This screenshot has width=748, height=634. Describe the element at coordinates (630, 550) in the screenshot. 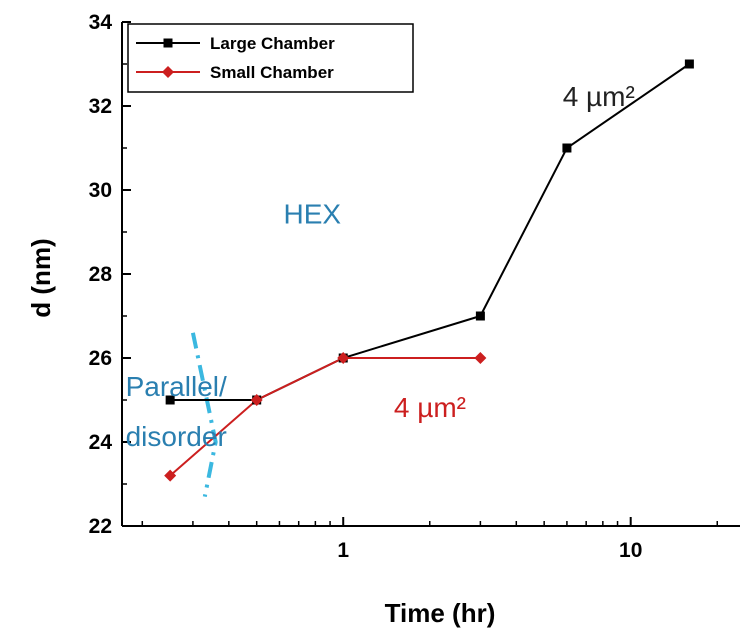

I see `x-tick-label: 10` at that location.